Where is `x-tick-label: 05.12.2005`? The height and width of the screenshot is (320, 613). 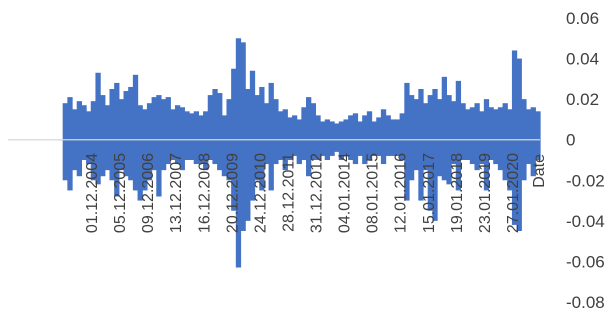 x-tick-label: 05.12.2005 is located at coordinates (120, 193).